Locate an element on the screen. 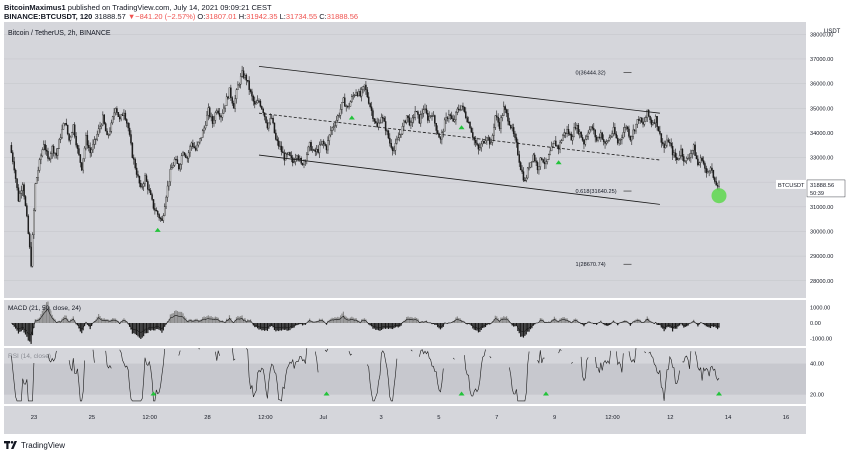 The image size is (850, 453). macd-tick-label: -1000.00 is located at coordinates (821, 339).